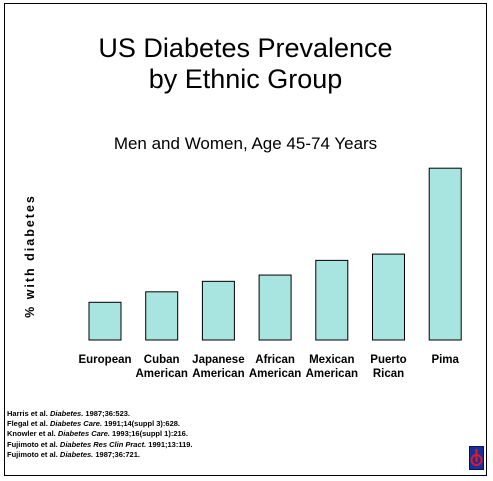 The height and width of the screenshot is (481, 493). I want to click on reference-authors: Harris et al., so click(28, 413).